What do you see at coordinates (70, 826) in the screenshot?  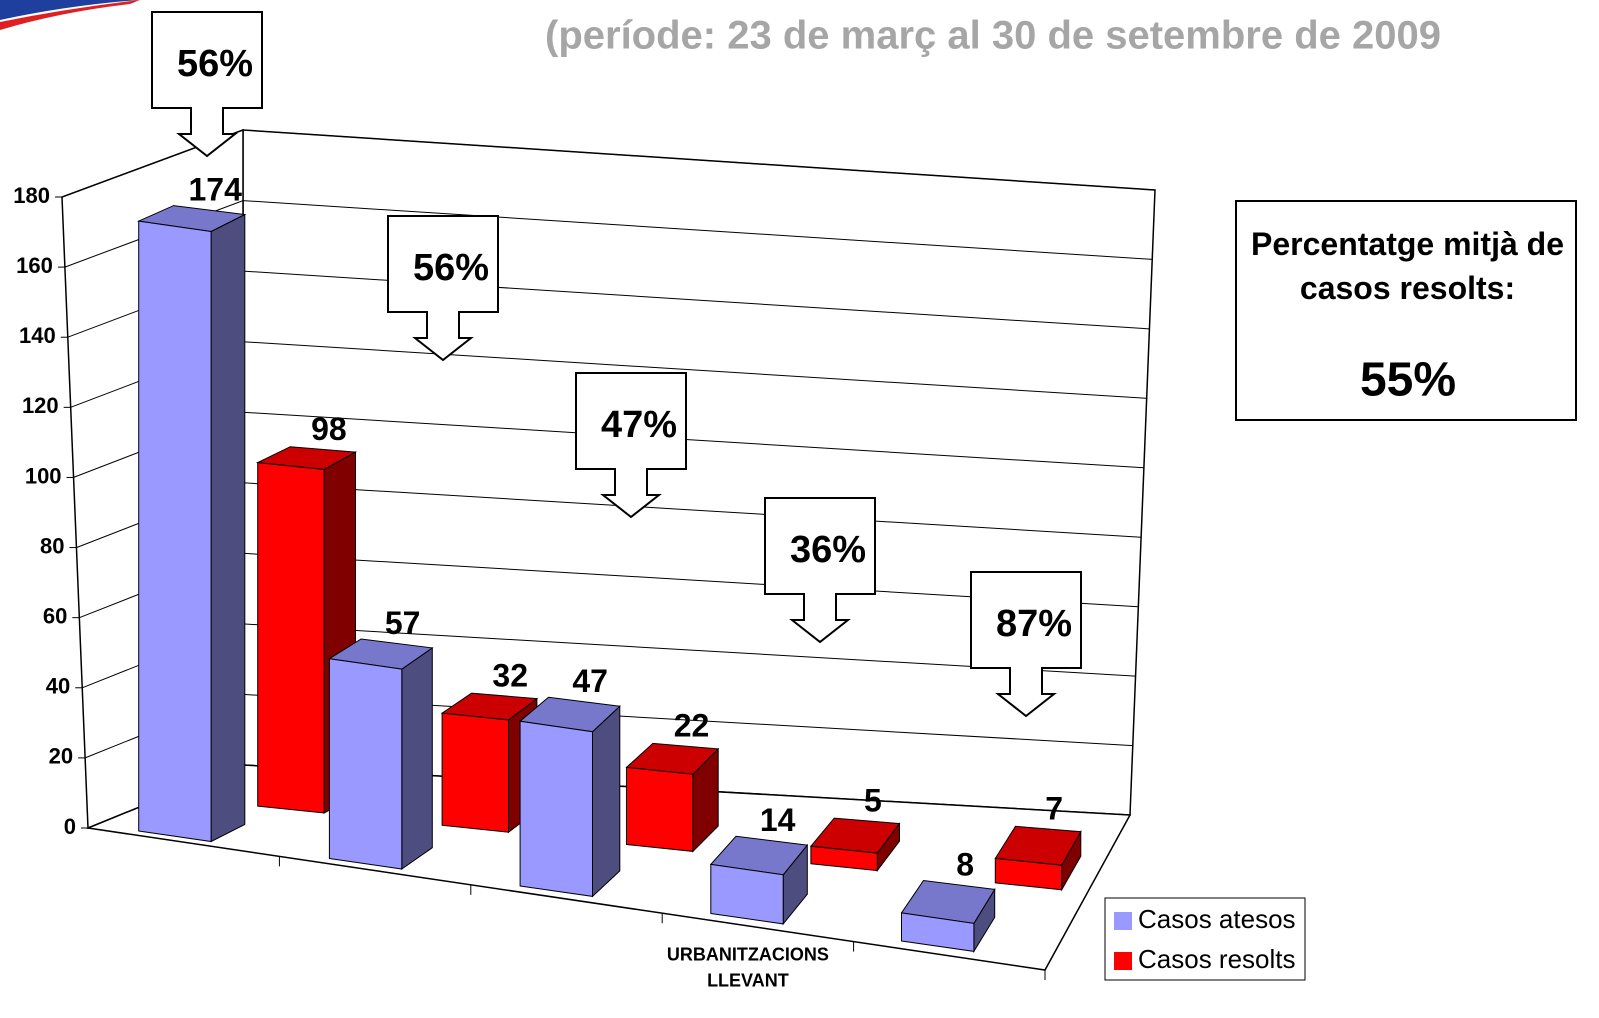 I see `y-tick-label: 0` at bounding box center [70, 826].